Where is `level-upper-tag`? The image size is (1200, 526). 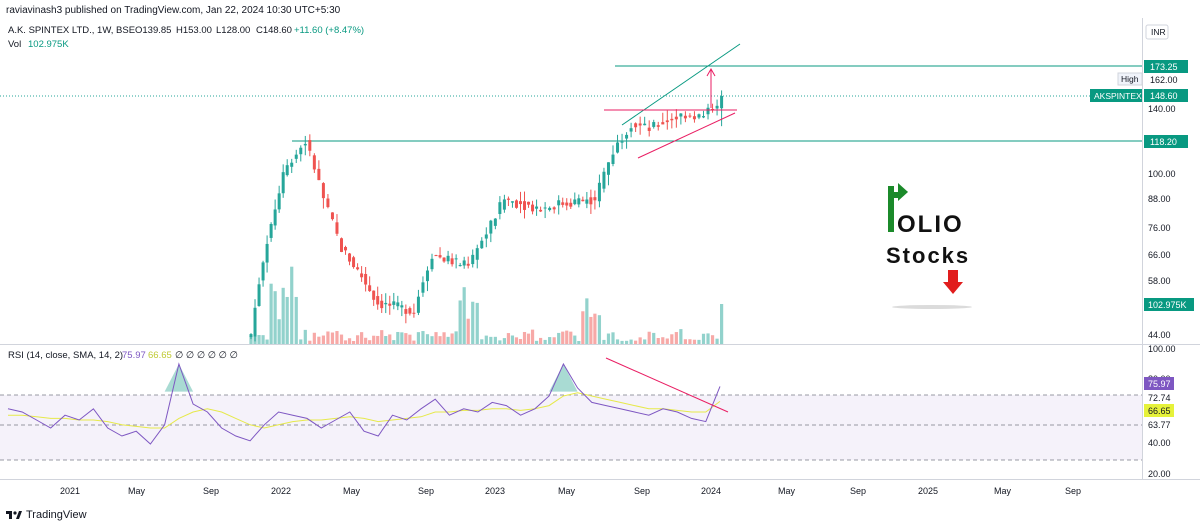 level-upper-tag is located at coordinates (1166, 66).